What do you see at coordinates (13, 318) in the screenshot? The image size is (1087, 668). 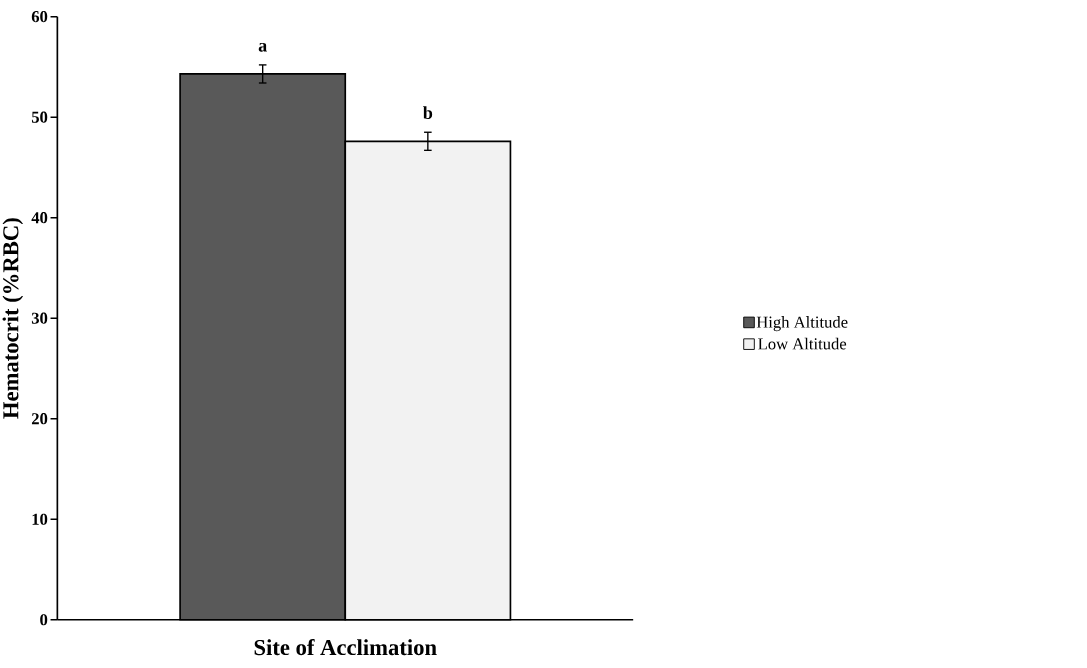 I see `y-axis-title: Hematocrit (%RBC)` at bounding box center [13, 318].